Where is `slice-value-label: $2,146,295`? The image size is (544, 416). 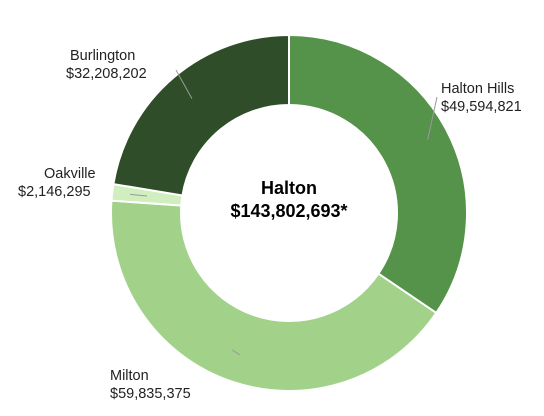 slice-value-label: $2,146,295 is located at coordinates (54, 192).